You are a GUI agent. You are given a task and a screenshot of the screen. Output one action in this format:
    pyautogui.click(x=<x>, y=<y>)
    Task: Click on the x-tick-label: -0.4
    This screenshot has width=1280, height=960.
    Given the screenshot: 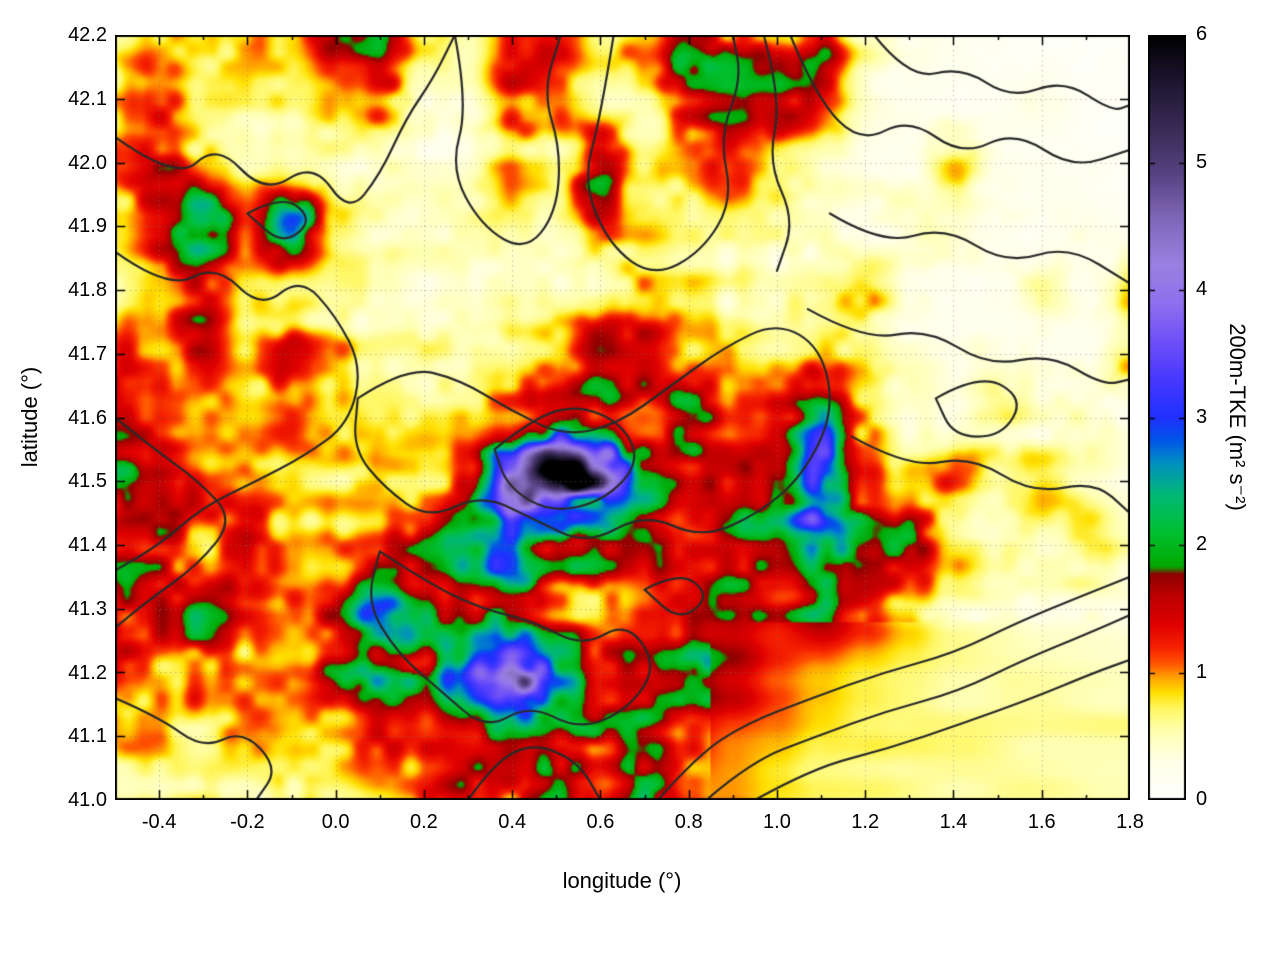 What is the action you would take?
    pyautogui.click(x=159, y=822)
    